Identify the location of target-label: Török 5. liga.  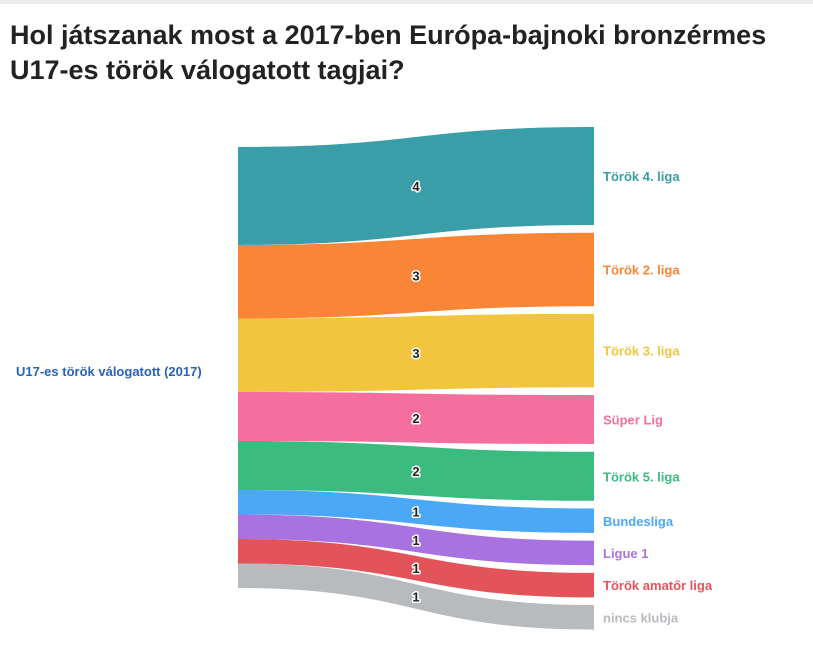
(641, 476).